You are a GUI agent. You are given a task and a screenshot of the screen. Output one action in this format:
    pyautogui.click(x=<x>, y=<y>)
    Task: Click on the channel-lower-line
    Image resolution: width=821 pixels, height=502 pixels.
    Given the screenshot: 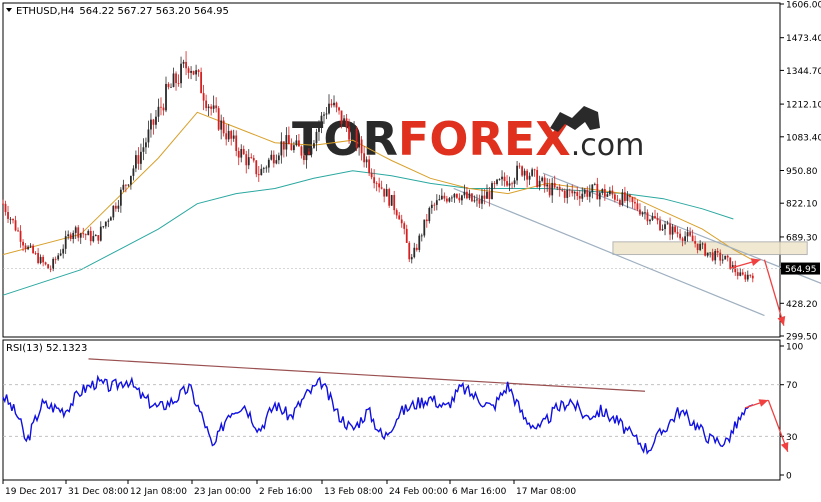 What is the action you would take?
    pyautogui.click(x=609, y=252)
    